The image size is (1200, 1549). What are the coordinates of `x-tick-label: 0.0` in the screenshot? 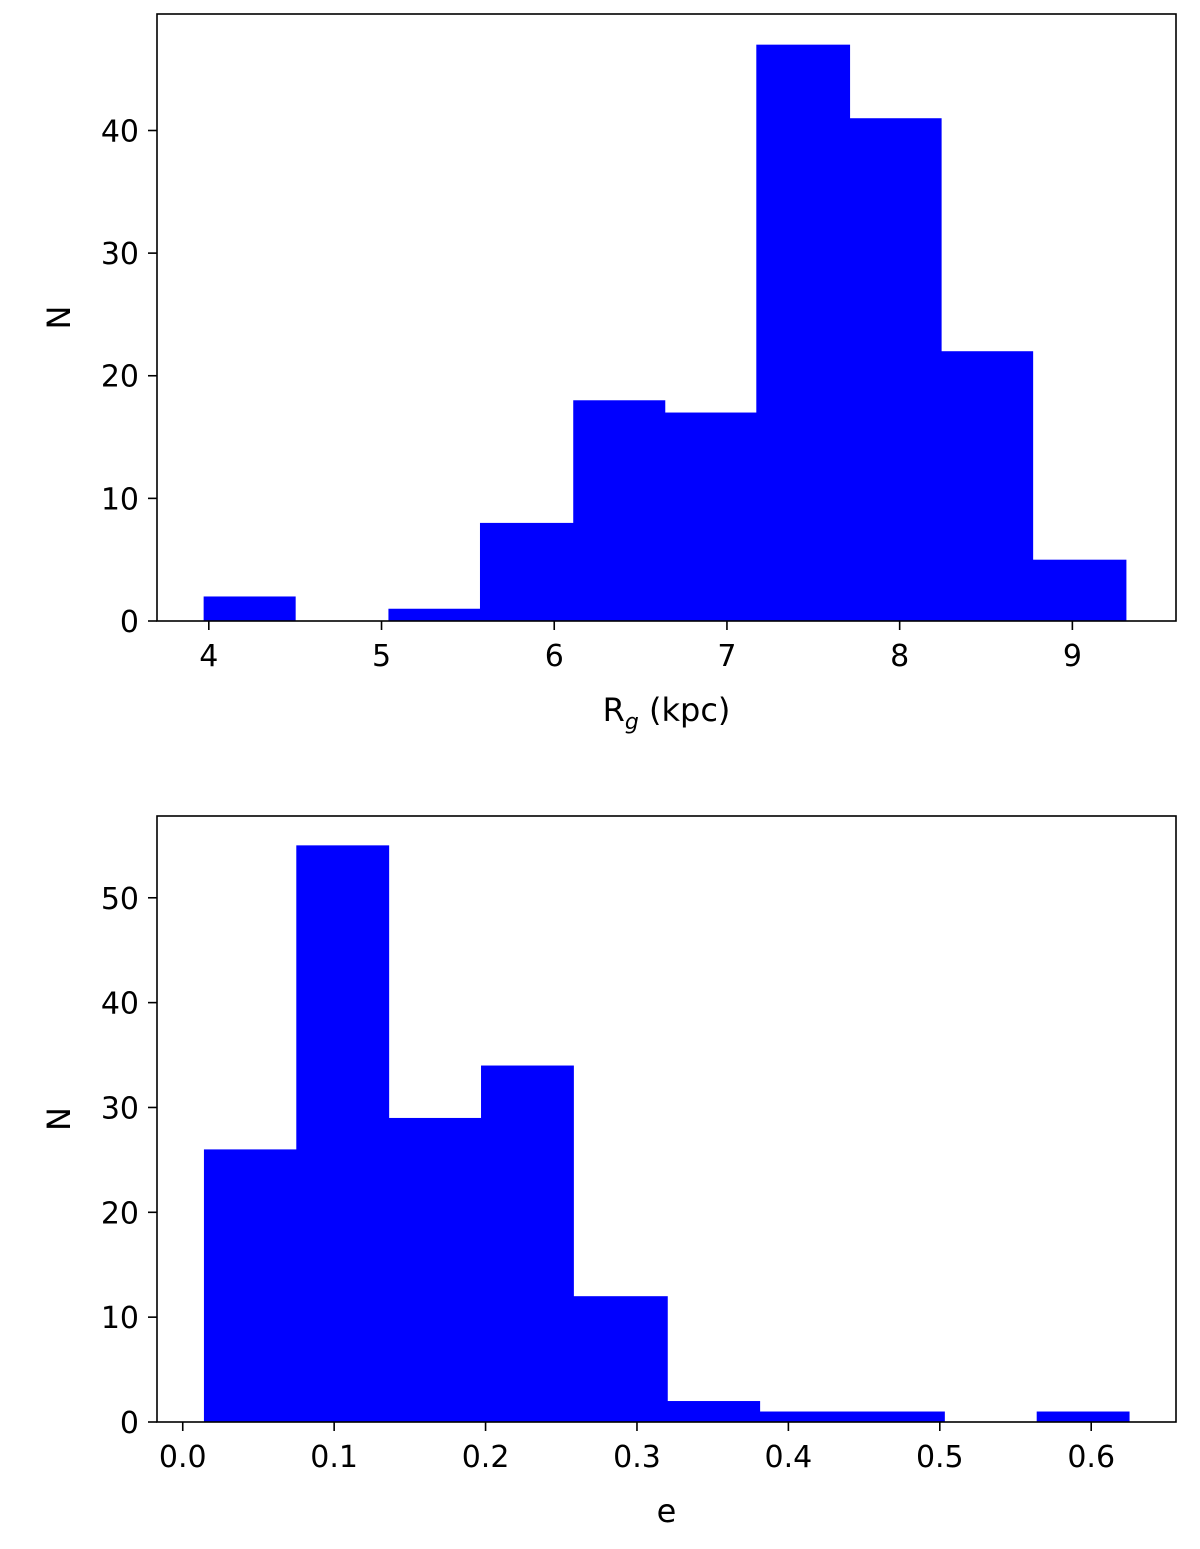 It's located at (183, 1457).